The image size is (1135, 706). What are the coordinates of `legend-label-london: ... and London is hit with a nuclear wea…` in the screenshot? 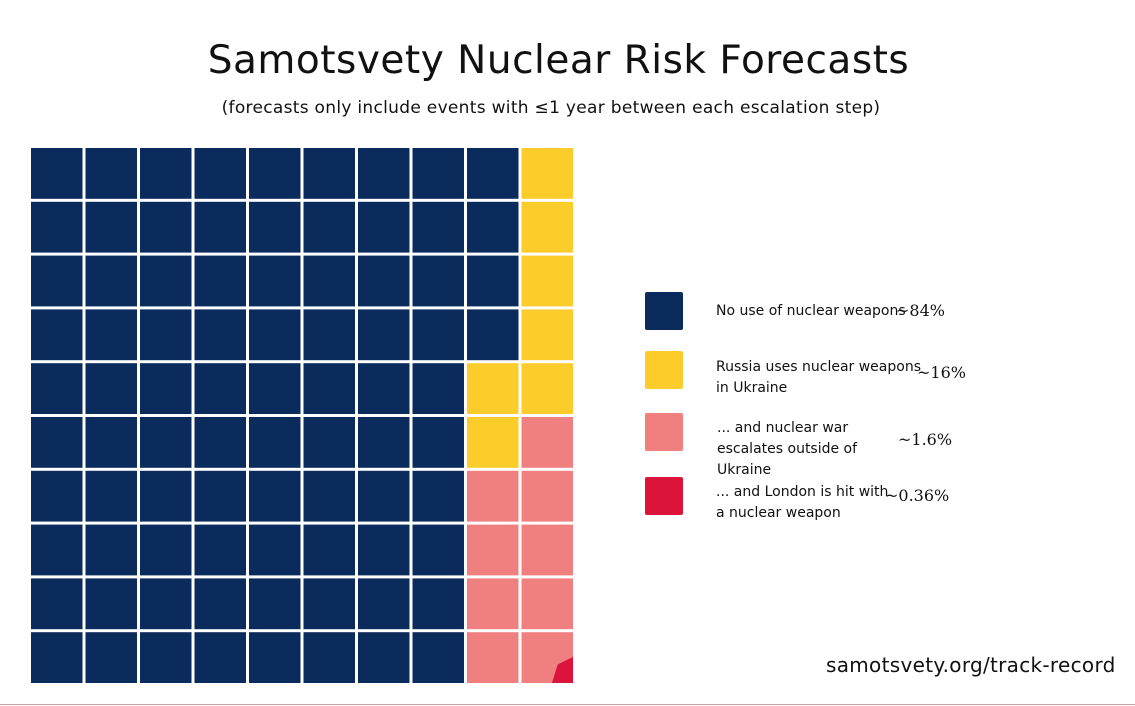 It's located at (802, 502).